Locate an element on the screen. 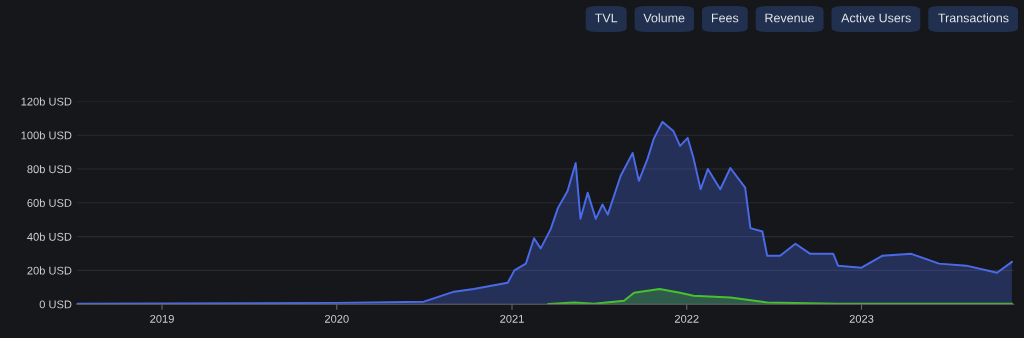 This screenshot has height=338, width=1024. y-tick-label: 20b USD is located at coordinates (49, 270).